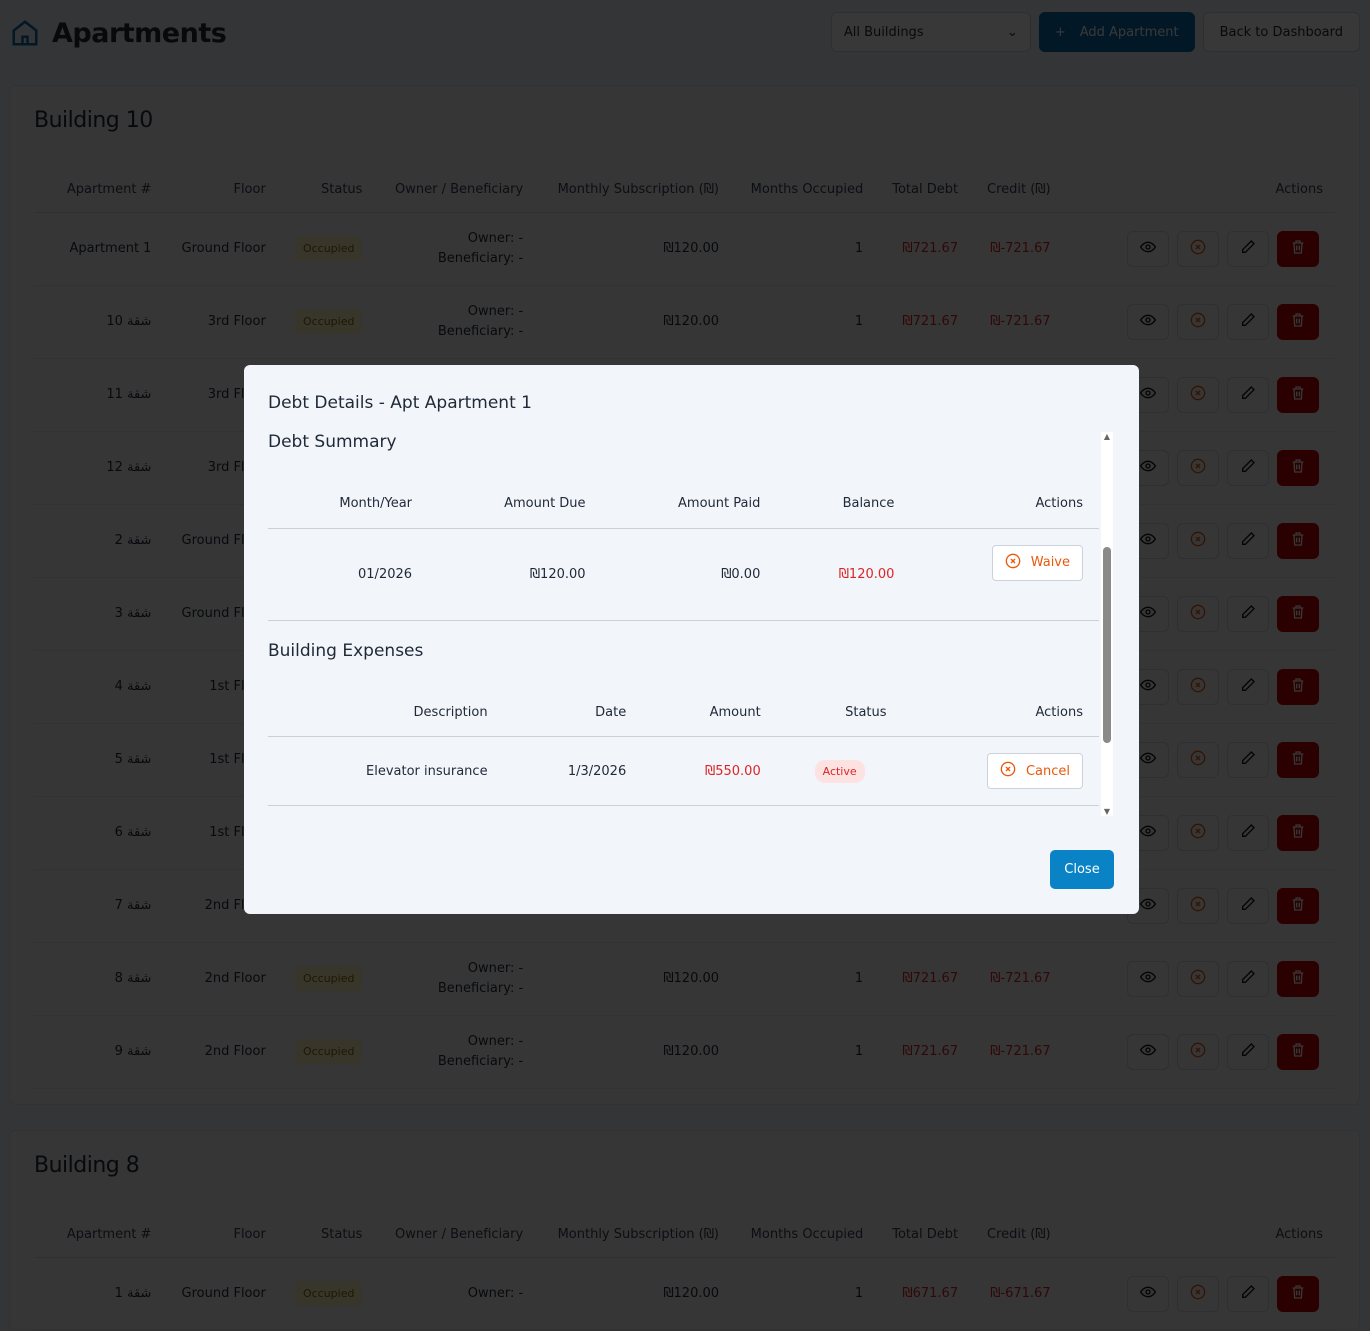 Image resolution: width=1370 pixels, height=1331 pixels. Describe the element at coordinates (930, 32) in the screenshot. I see `building-filter-select: All Buildings ⌄` at that location.